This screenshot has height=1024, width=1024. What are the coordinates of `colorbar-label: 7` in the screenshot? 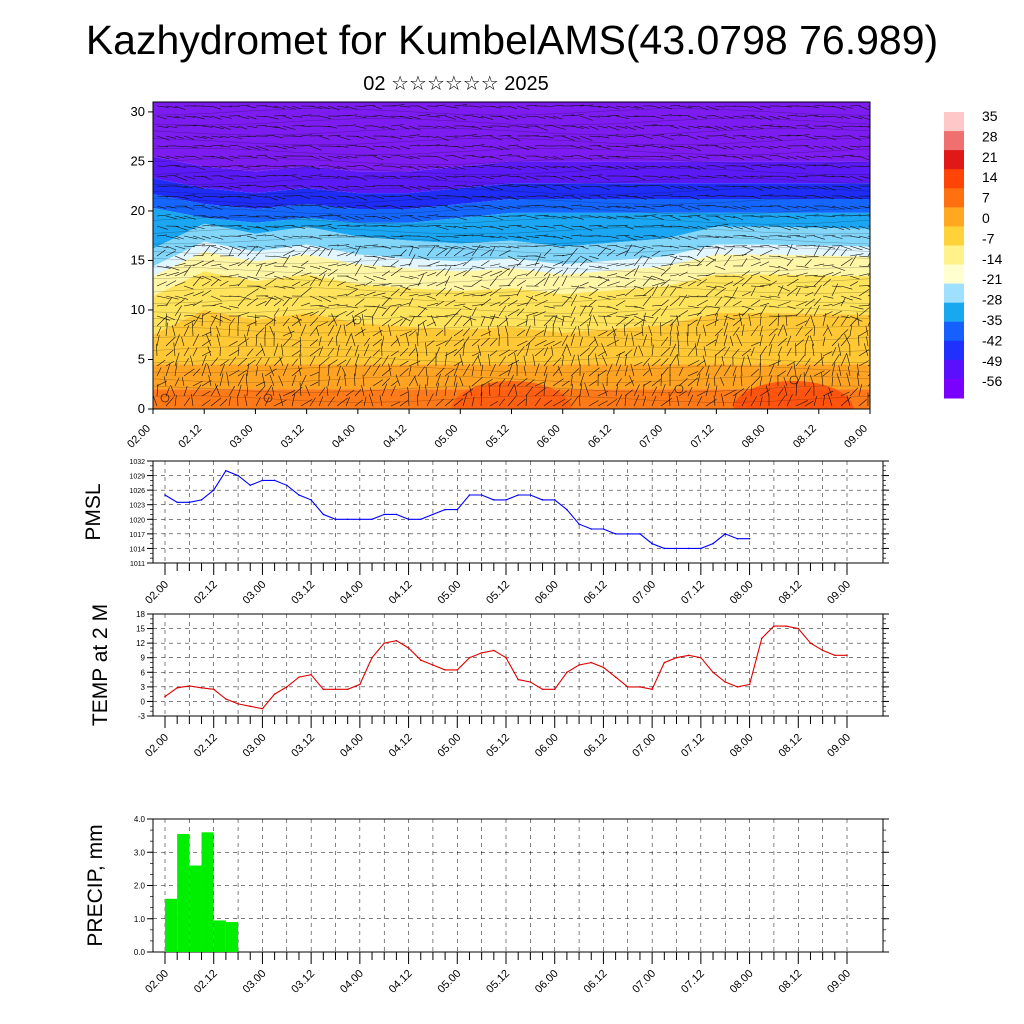 It's located at (986, 198).